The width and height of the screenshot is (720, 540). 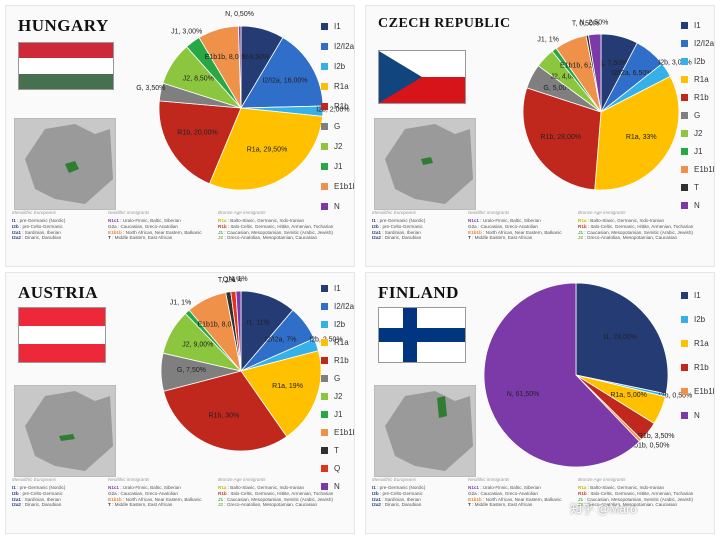 What do you see at coordinates (332, 110) in the screenshot?
I see `slice-label: I2b, 2,00%` at bounding box center [332, 110].